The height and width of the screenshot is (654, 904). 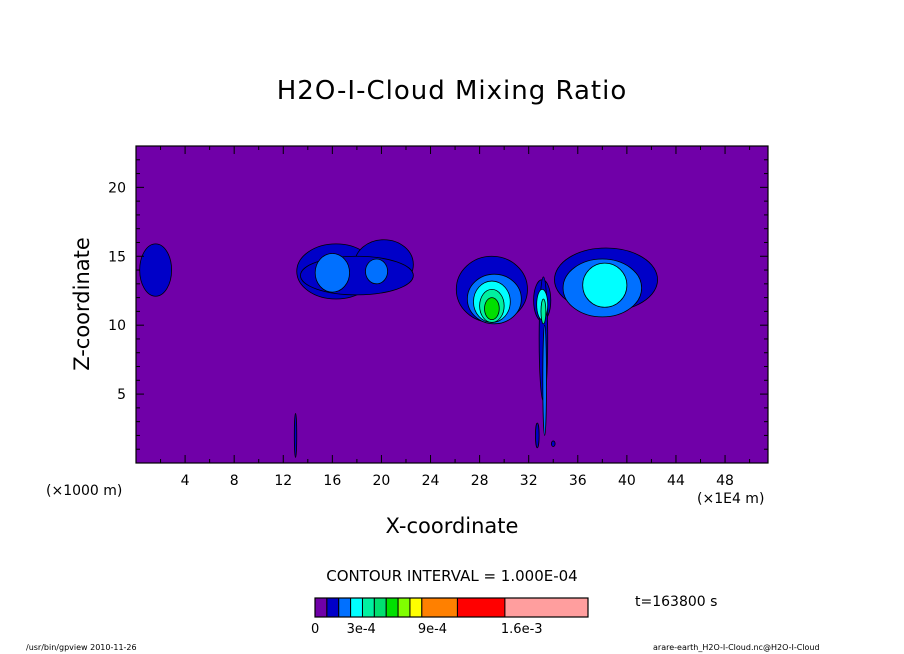 What do you see at coordinates (82, 304) in the screenshot?
I see `y-axis-label: Z-coordinate` at bounding box center [82, 304].